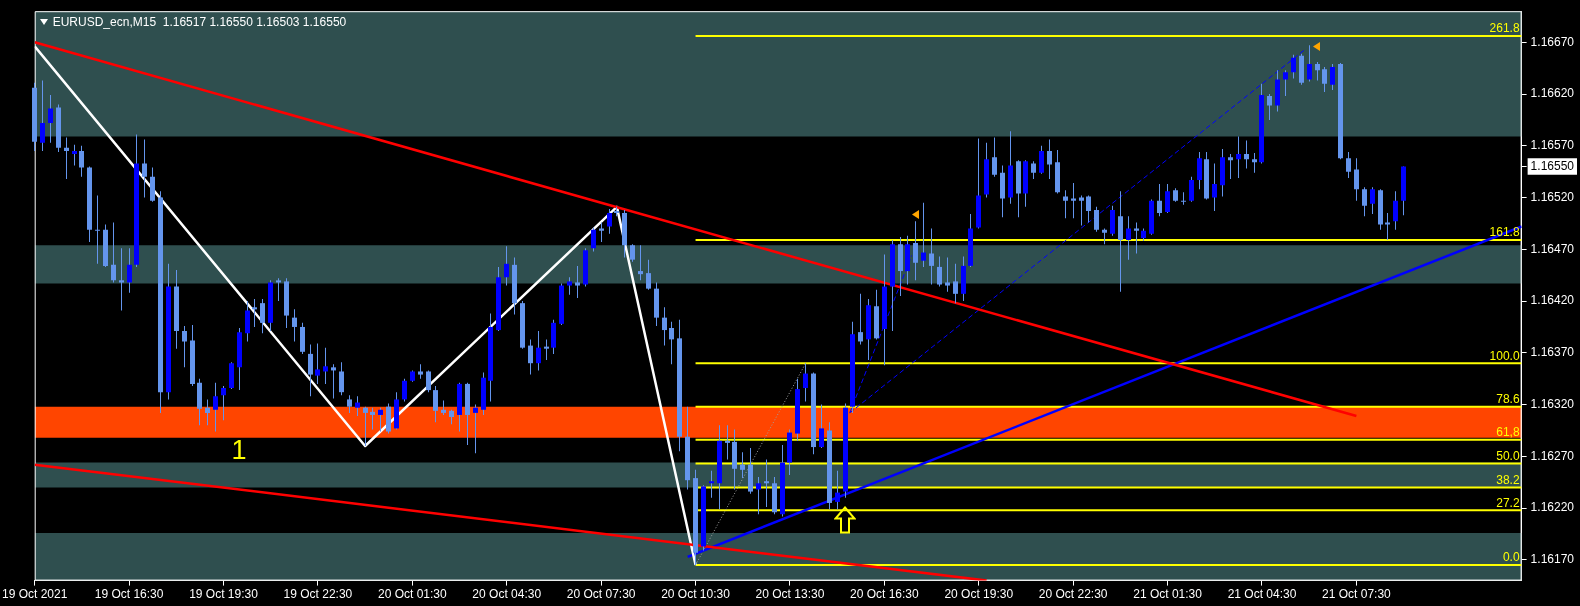  What do you see at coordinates (1168, 594) in the screenshot?
I see `x-tick-label: 21 Oct 01:30` at bounding box center [1168, 594].